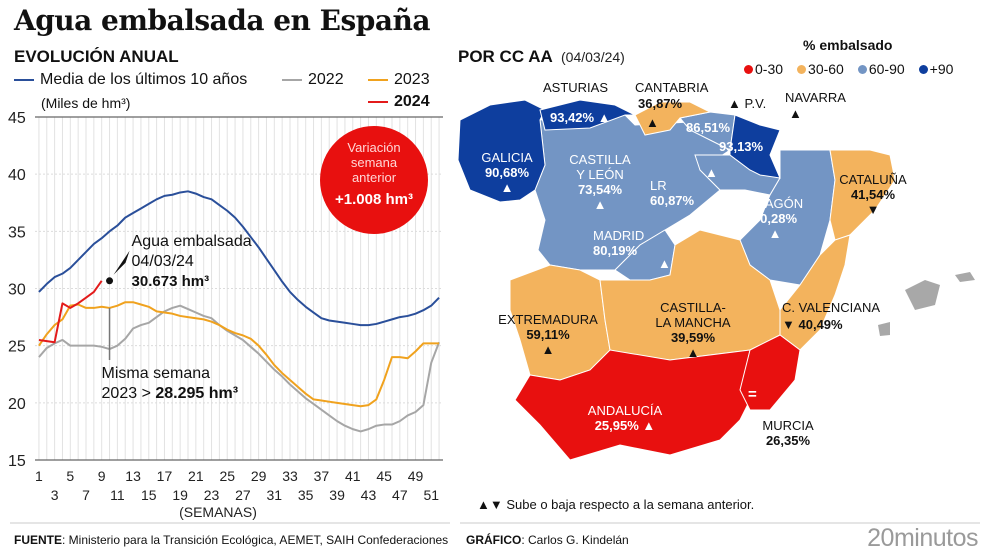 This screenshot has width=990, height=556. I want to click on callout-value: +1.008 hm³, so click(374, 199).